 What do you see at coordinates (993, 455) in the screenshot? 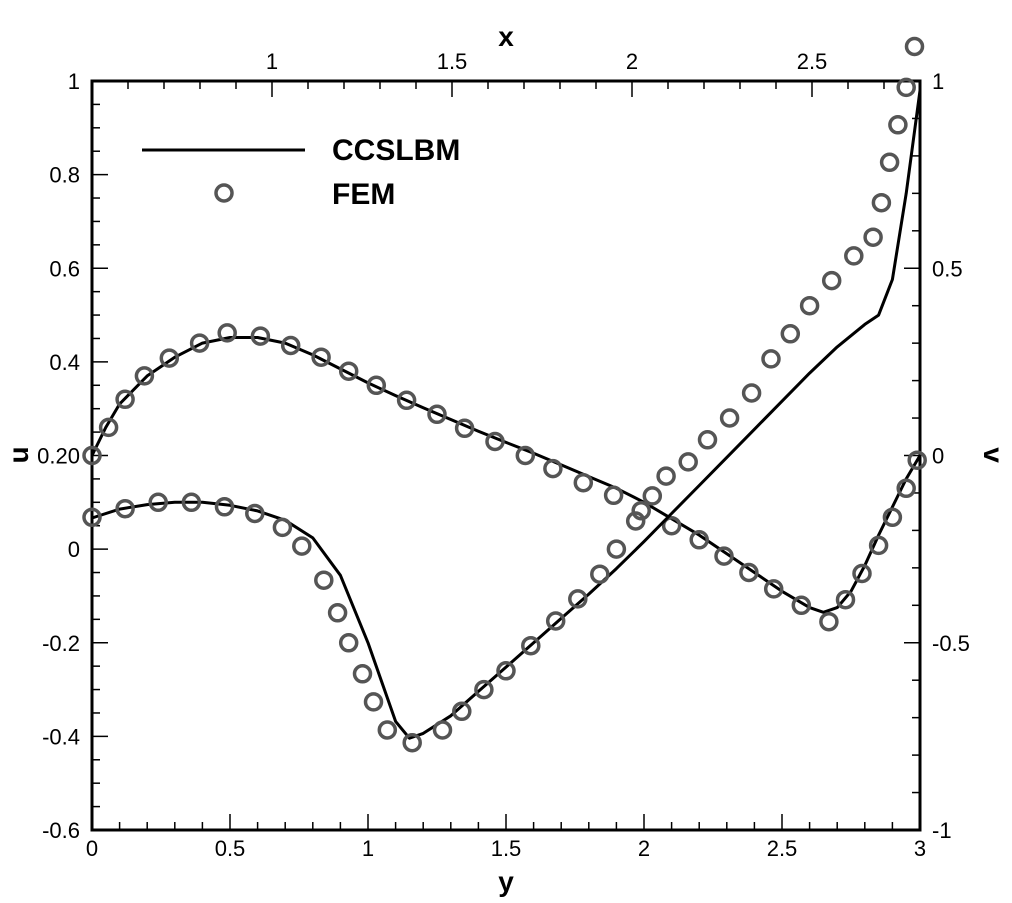
I see `right-axis-title: v` at bounding box center [993, 455].